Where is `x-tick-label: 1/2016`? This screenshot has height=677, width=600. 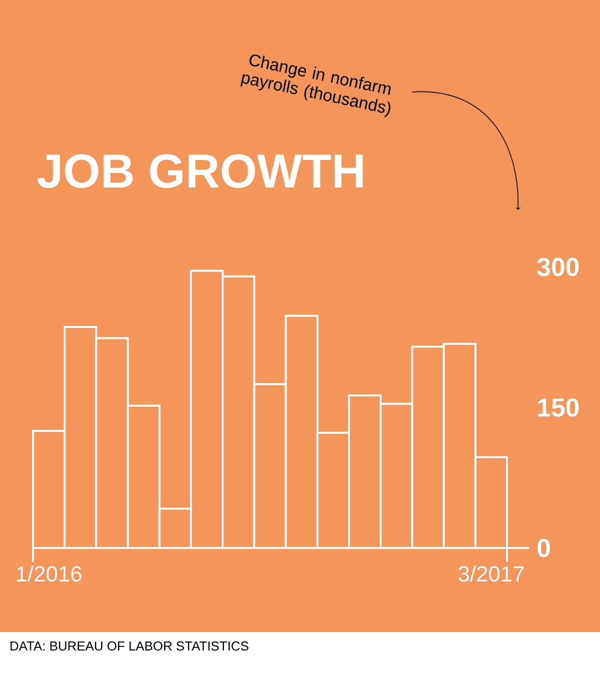 x-tick-label: 1/2016 is located at coordinates (49, 574).